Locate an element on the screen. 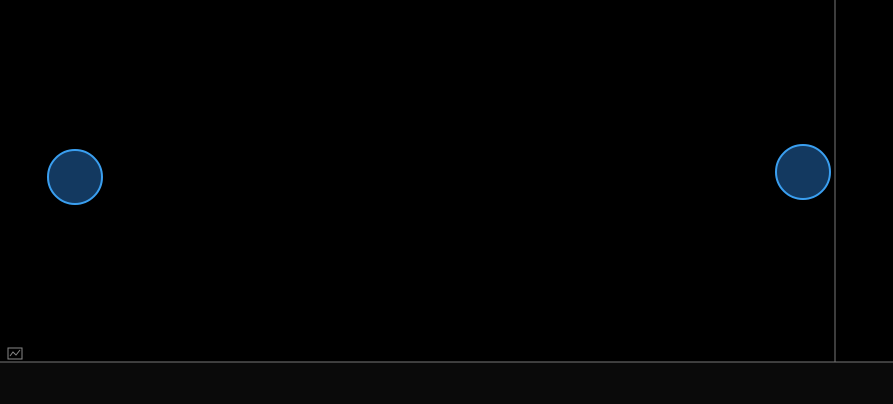  chart-icon is located at coordinates (15, 353).